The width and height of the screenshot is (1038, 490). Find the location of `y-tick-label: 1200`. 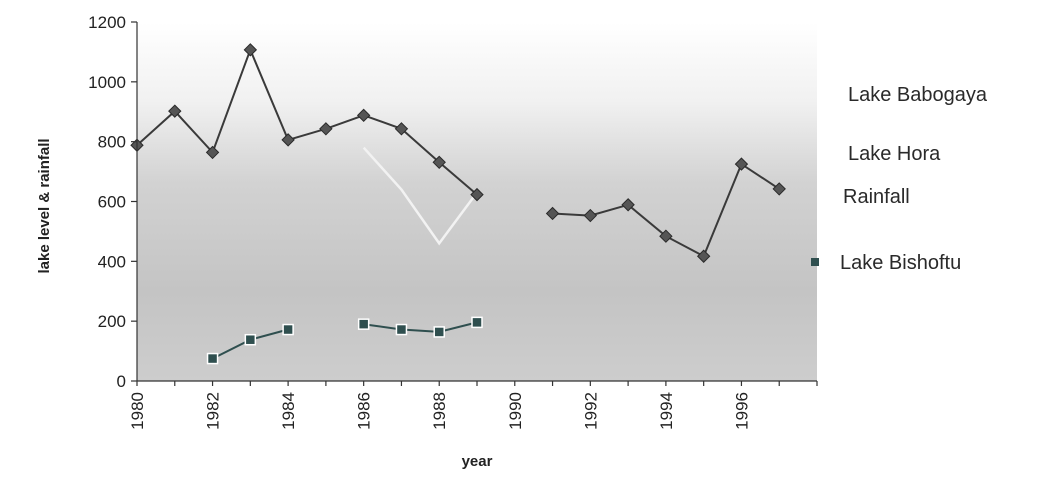

y-tick-label: 1200 is located at coordinates (107, 22).